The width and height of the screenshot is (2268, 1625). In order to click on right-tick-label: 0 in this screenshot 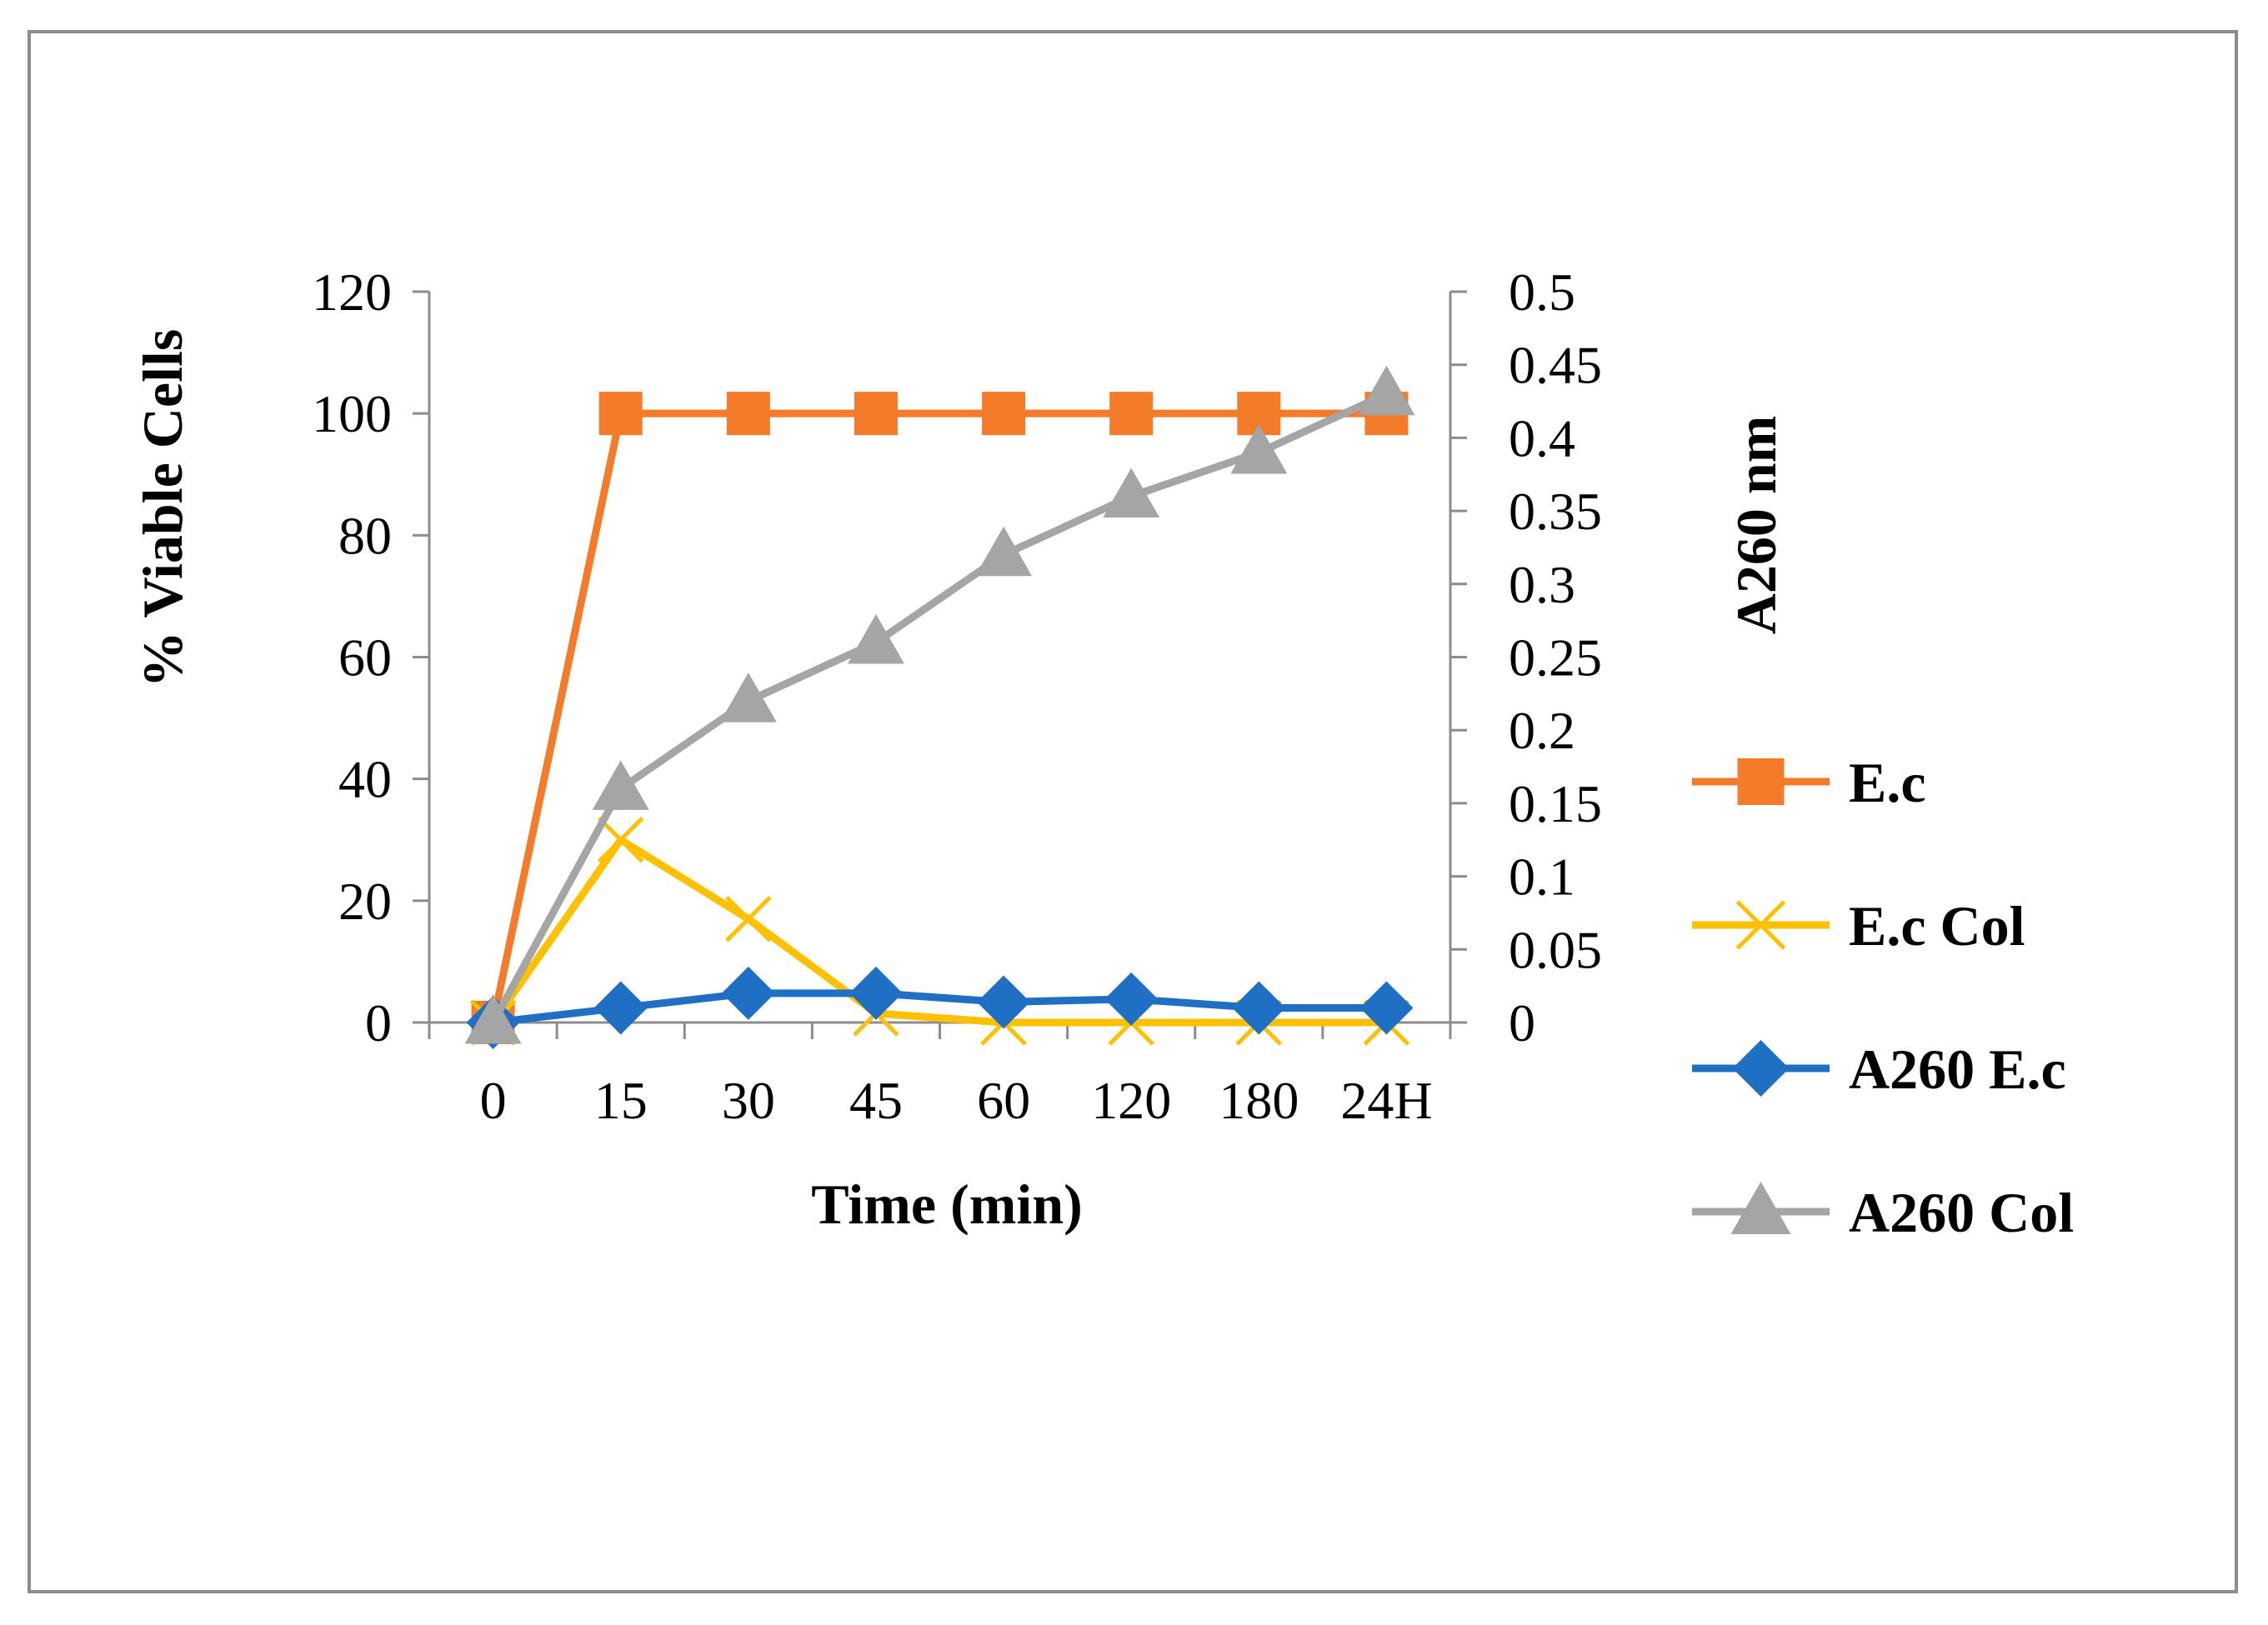, I will do `click(1522, 1022)`.